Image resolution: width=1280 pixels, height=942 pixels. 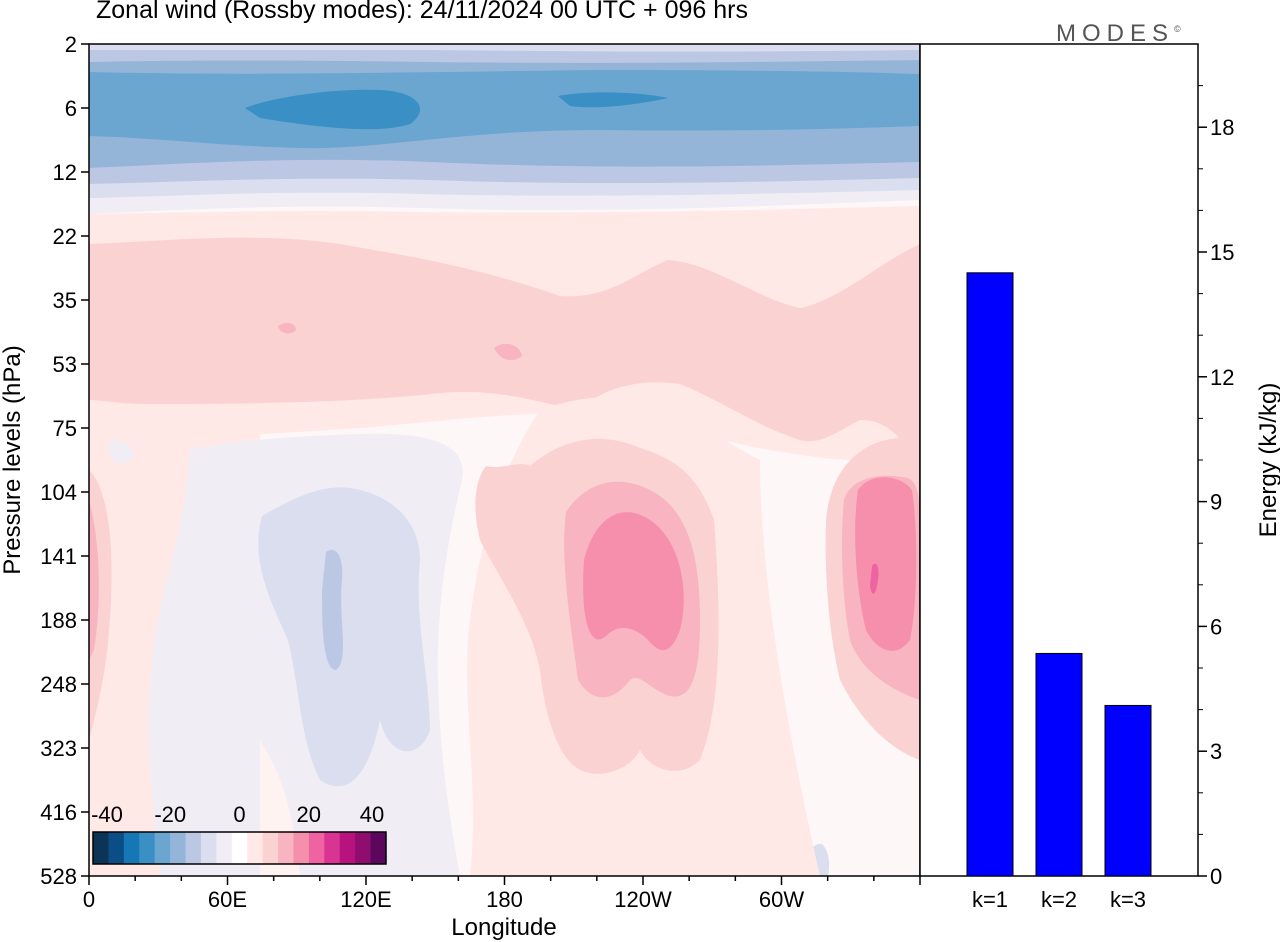 What do you see at coordinates (1216, 626) in the screenshot?
I see `energy-tick-label: 6` at bounding box center [1216, 626].